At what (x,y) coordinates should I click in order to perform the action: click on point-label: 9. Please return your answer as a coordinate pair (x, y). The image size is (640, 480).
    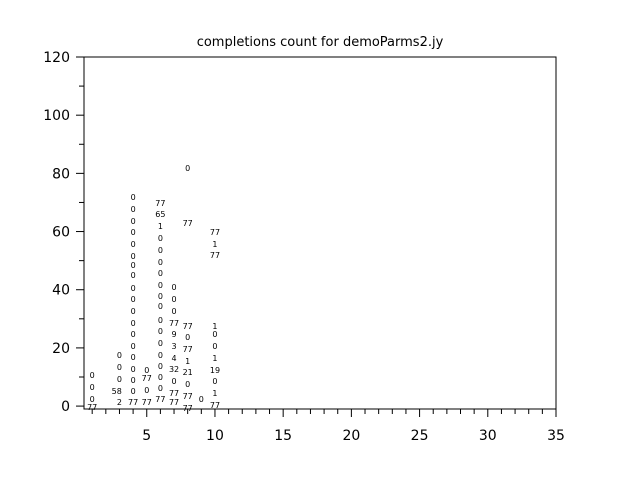
    Looking at the image, I should click on (173, 334).